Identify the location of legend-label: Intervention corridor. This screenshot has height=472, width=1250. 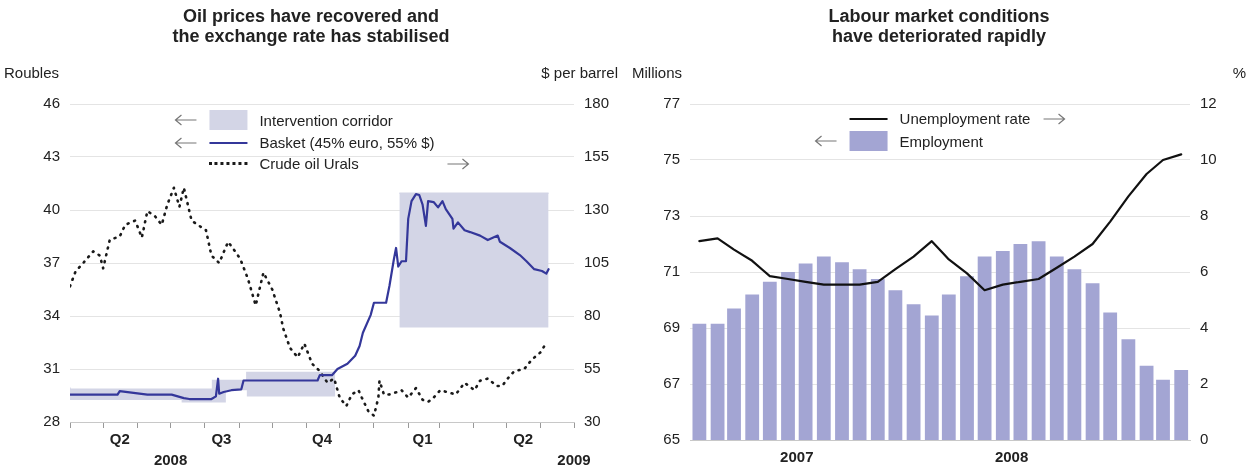
(326, 120).